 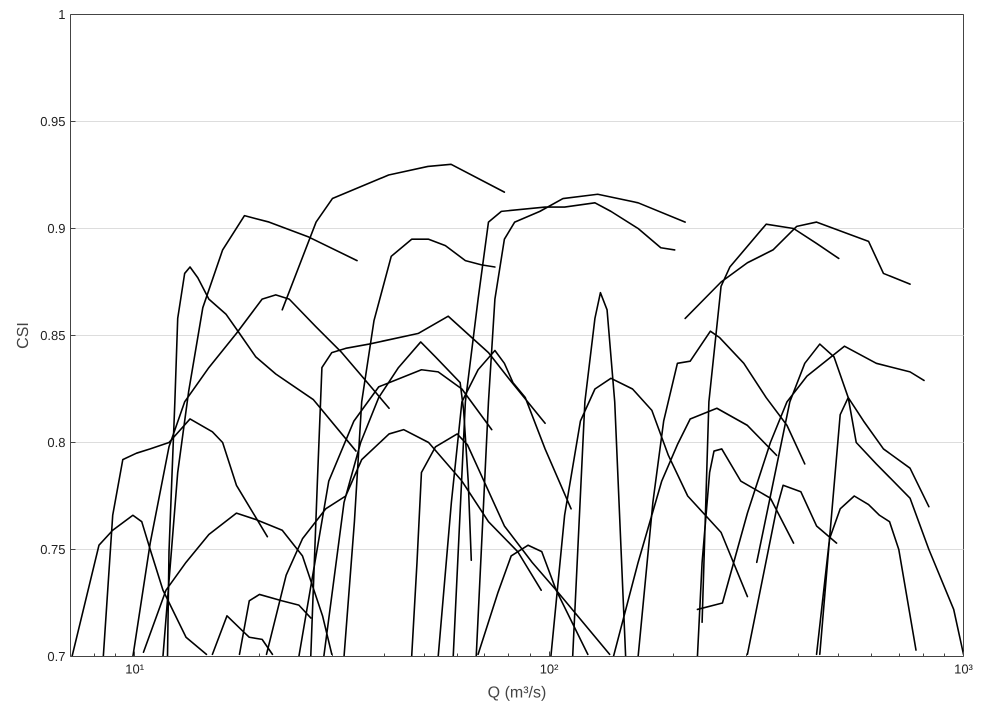 I want to click on y-tick-label: 0.95, so click(x=53, y=121).